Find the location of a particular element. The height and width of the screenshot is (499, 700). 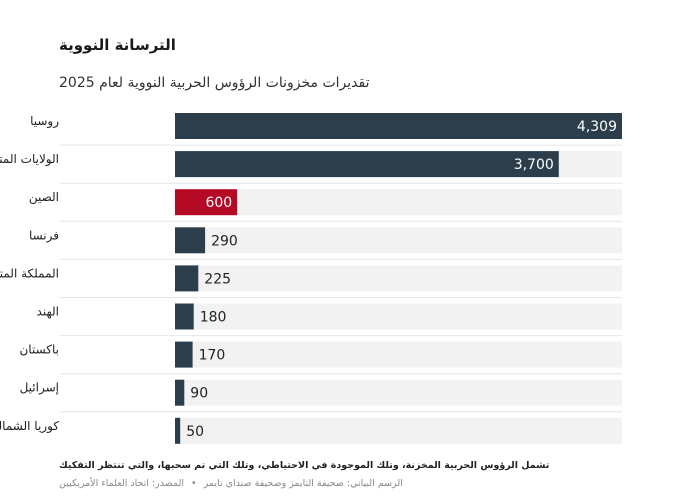

category-label: فرنسا is located at coordinates (44, 235).